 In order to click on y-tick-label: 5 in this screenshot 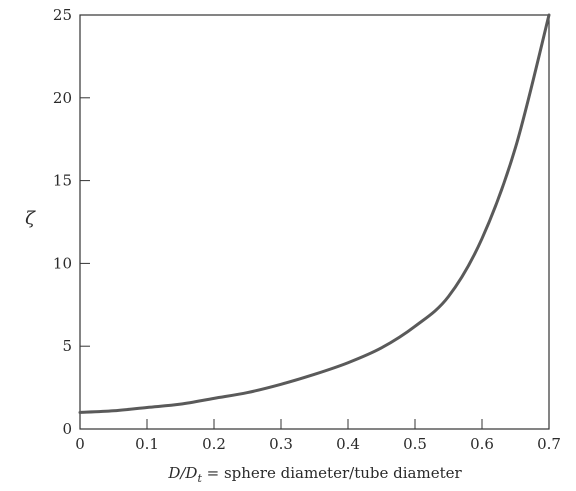, I will do `click(67, 346)`.